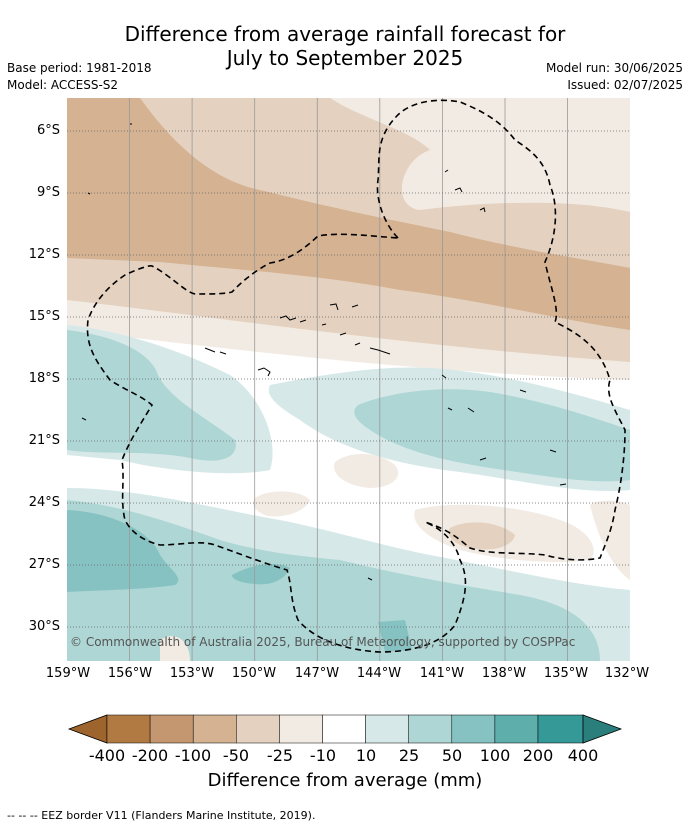 The width and height of the screenshot is (690, 827). What do you see at coordinates (627, 673) in the screenshot?
I see `lon-label: 132°W` at bounding box center [627, 673].